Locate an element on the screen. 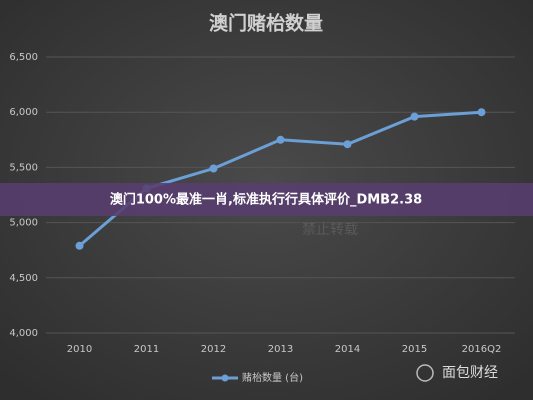  x-tick-label: 2013 is located at coordinates (280, 349).